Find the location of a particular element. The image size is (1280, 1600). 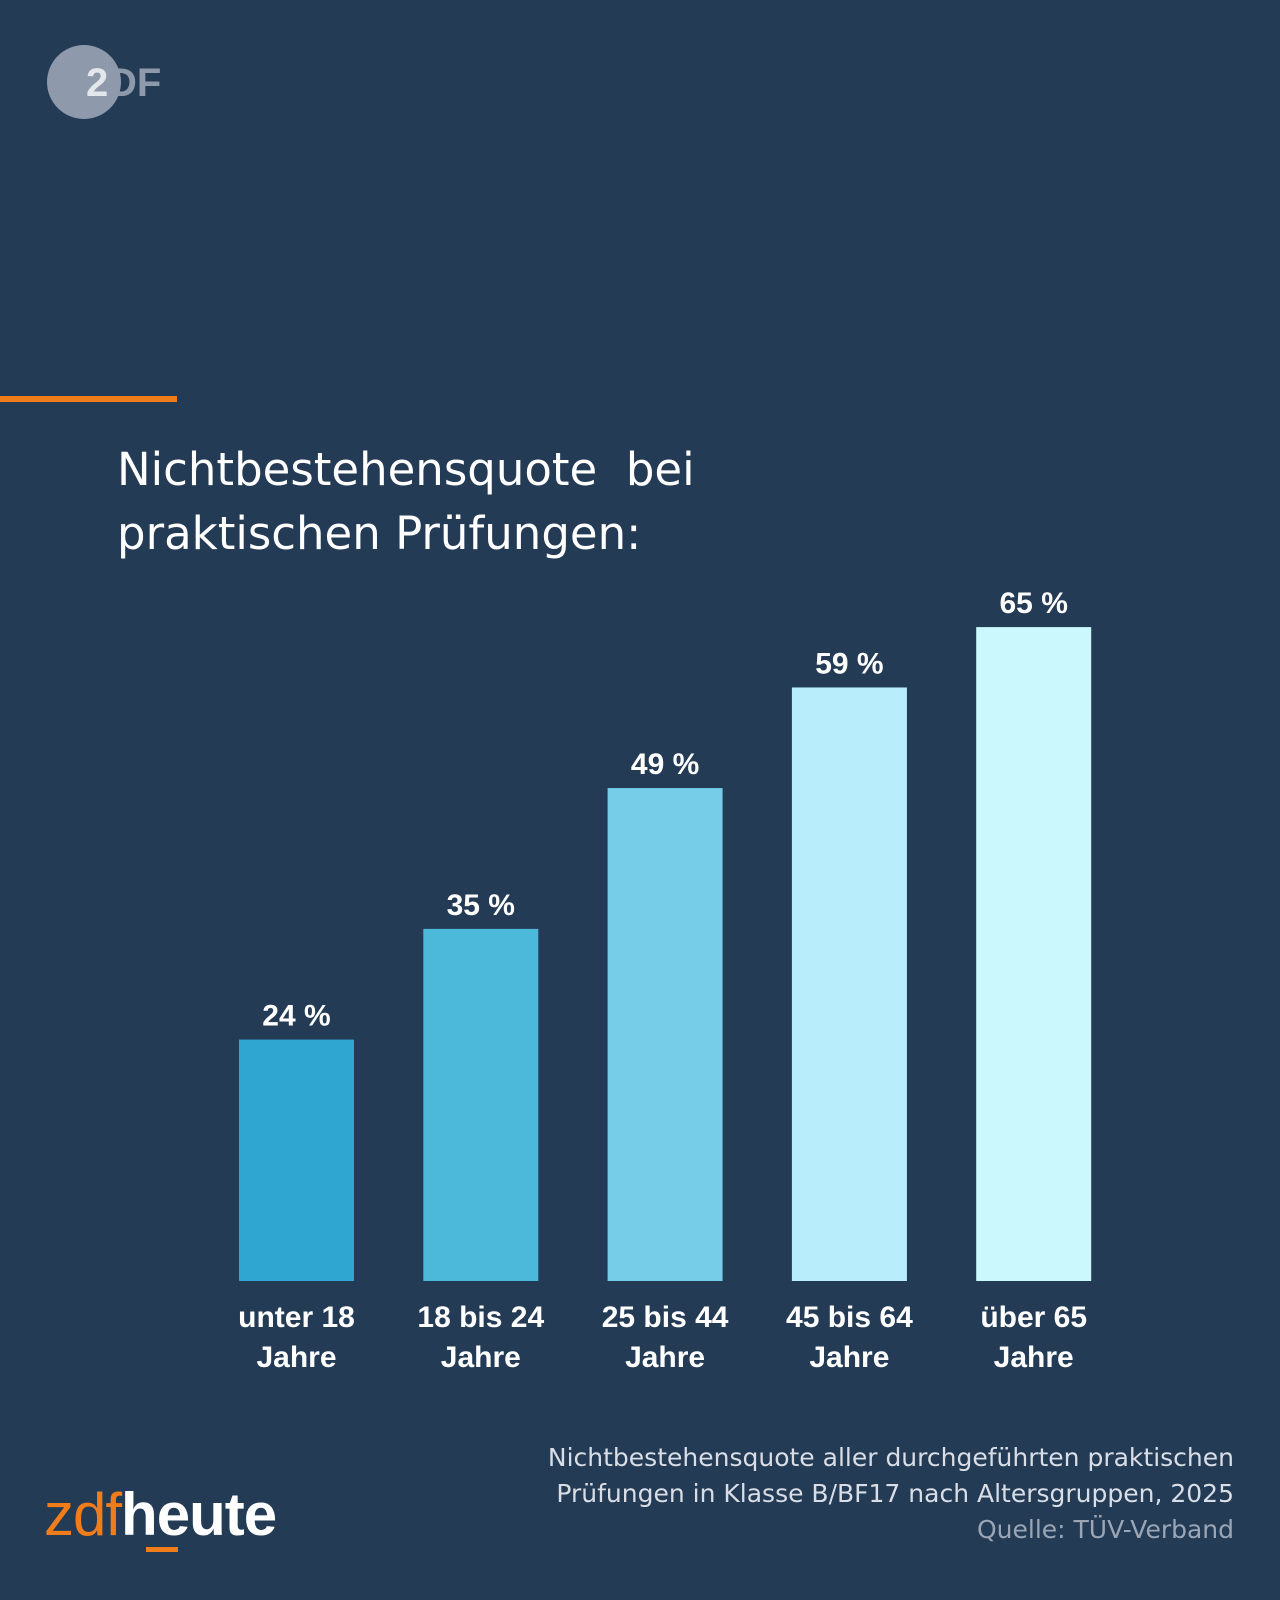

category-label: 25 bis 44 is located at coordinates (665, 1317).